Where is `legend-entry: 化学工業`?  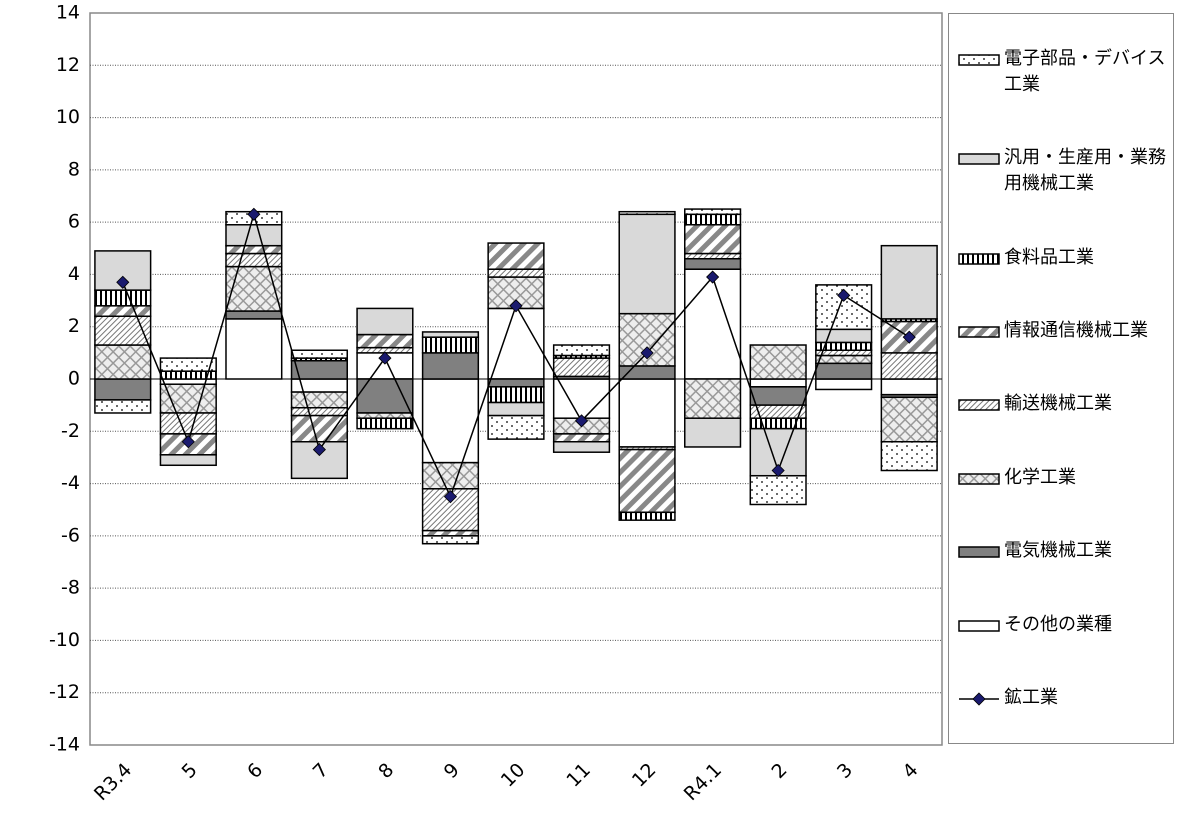 legend-entry: 化学工業 is located at coordinates (1061, 478).